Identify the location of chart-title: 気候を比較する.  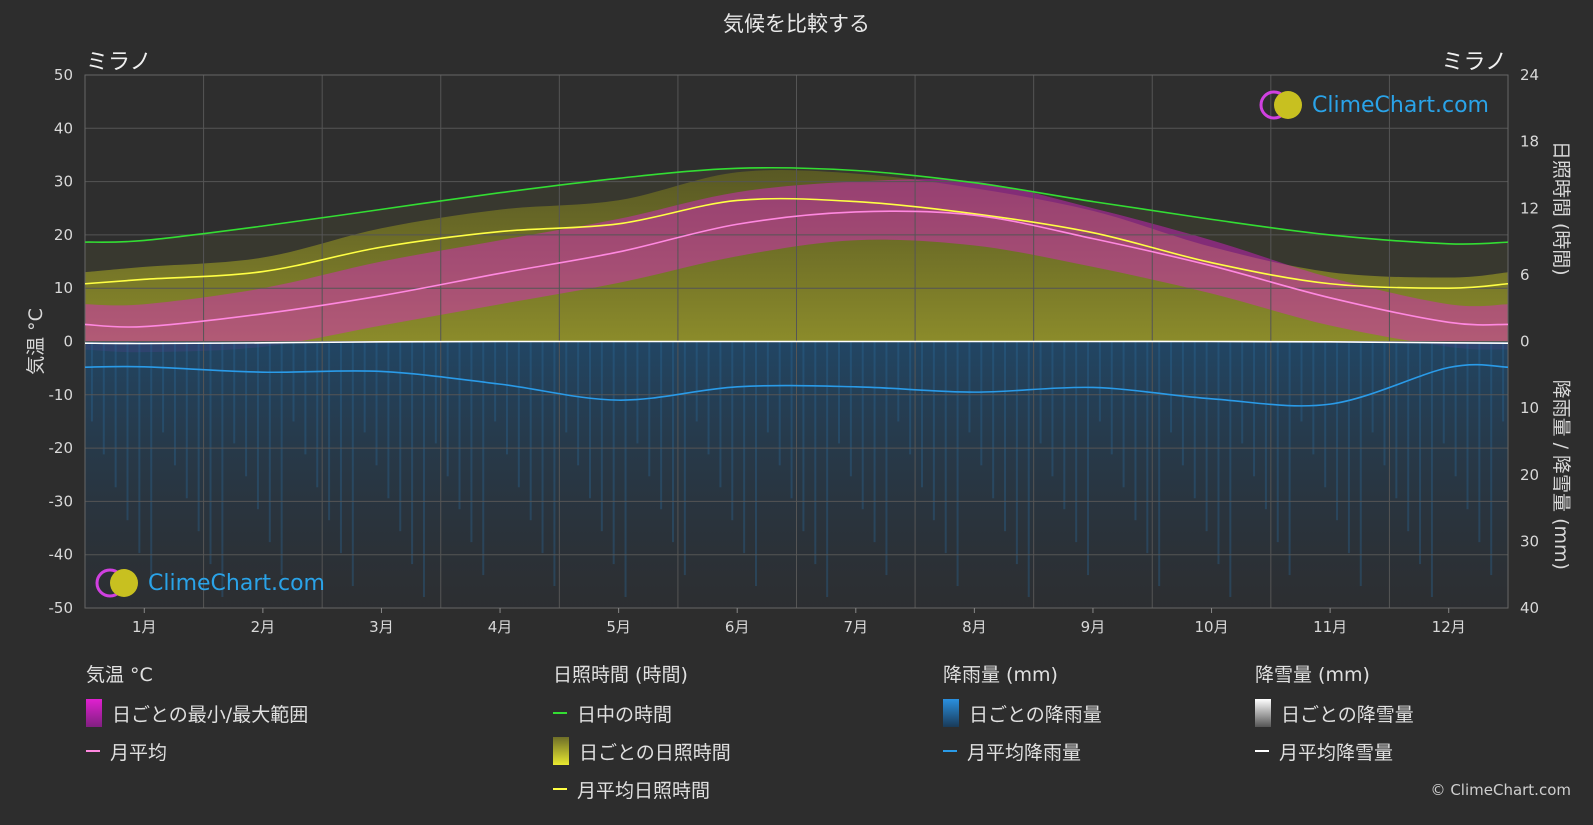
(796, 24).